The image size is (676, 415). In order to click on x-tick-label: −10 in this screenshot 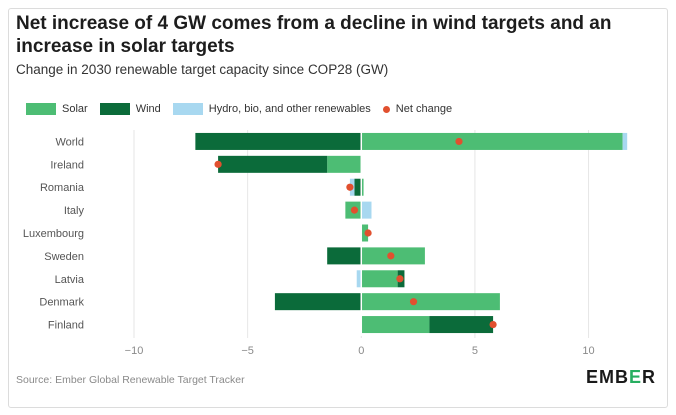, I will do `click(134, 351)`.